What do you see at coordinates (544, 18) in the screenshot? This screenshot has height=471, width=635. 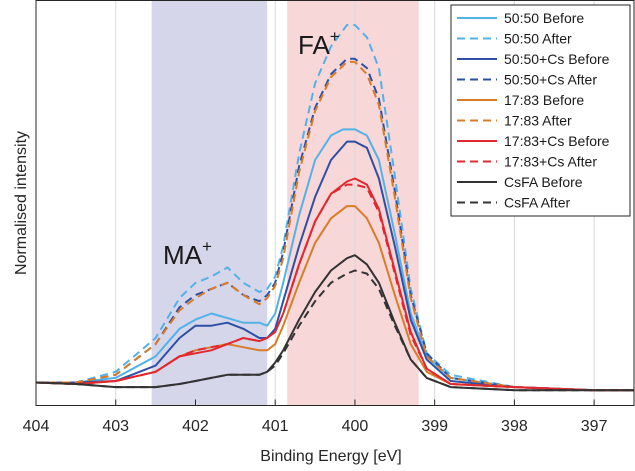 I see `legend-label-50-50-before: 50:50 Before` at bounding box center [544, 18].